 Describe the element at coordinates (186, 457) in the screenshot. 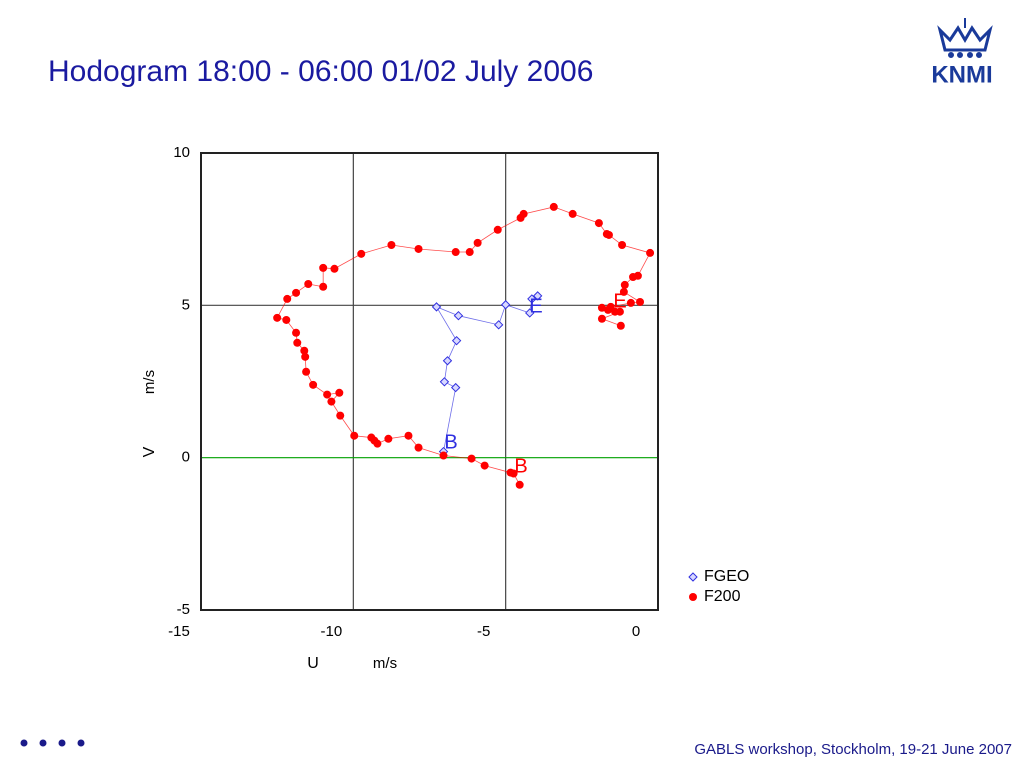

I see `y-tick-label: 0` at that location.